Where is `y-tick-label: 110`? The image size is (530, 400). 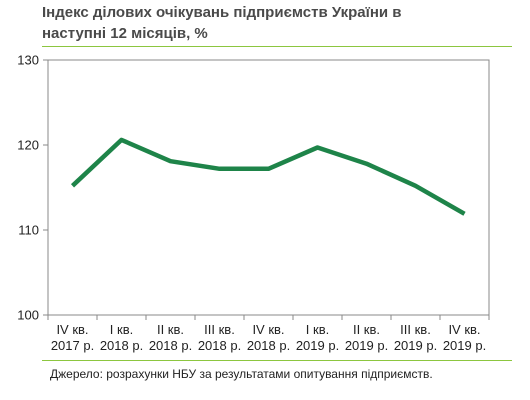
y-tick-label: 110 is located at coordinates (28, 230).